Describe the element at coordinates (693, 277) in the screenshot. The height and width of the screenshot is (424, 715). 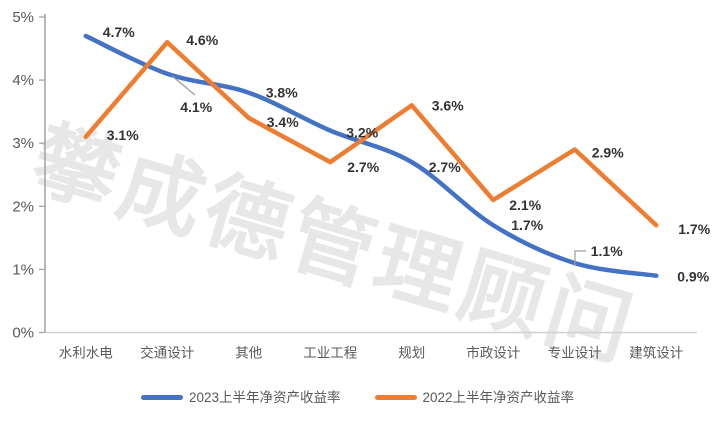
I see `data-label-series0-pt7: 0.9%` at that location.